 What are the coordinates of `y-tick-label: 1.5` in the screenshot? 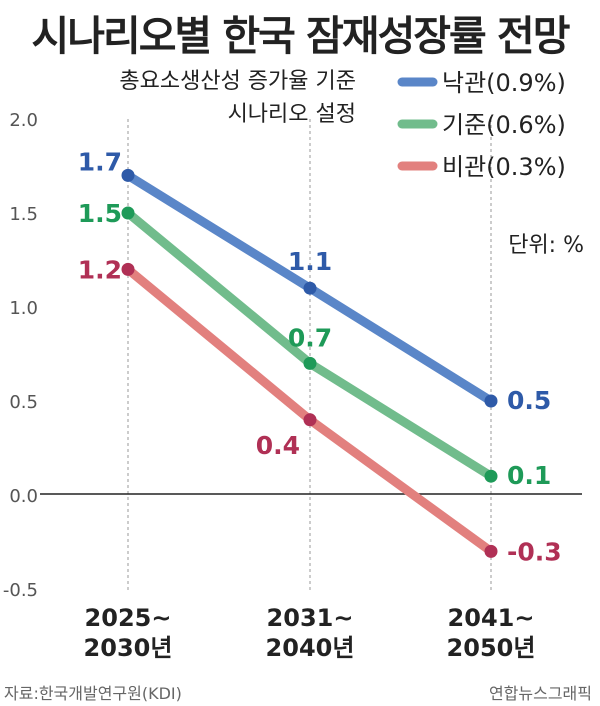 It's located at (23, 214).